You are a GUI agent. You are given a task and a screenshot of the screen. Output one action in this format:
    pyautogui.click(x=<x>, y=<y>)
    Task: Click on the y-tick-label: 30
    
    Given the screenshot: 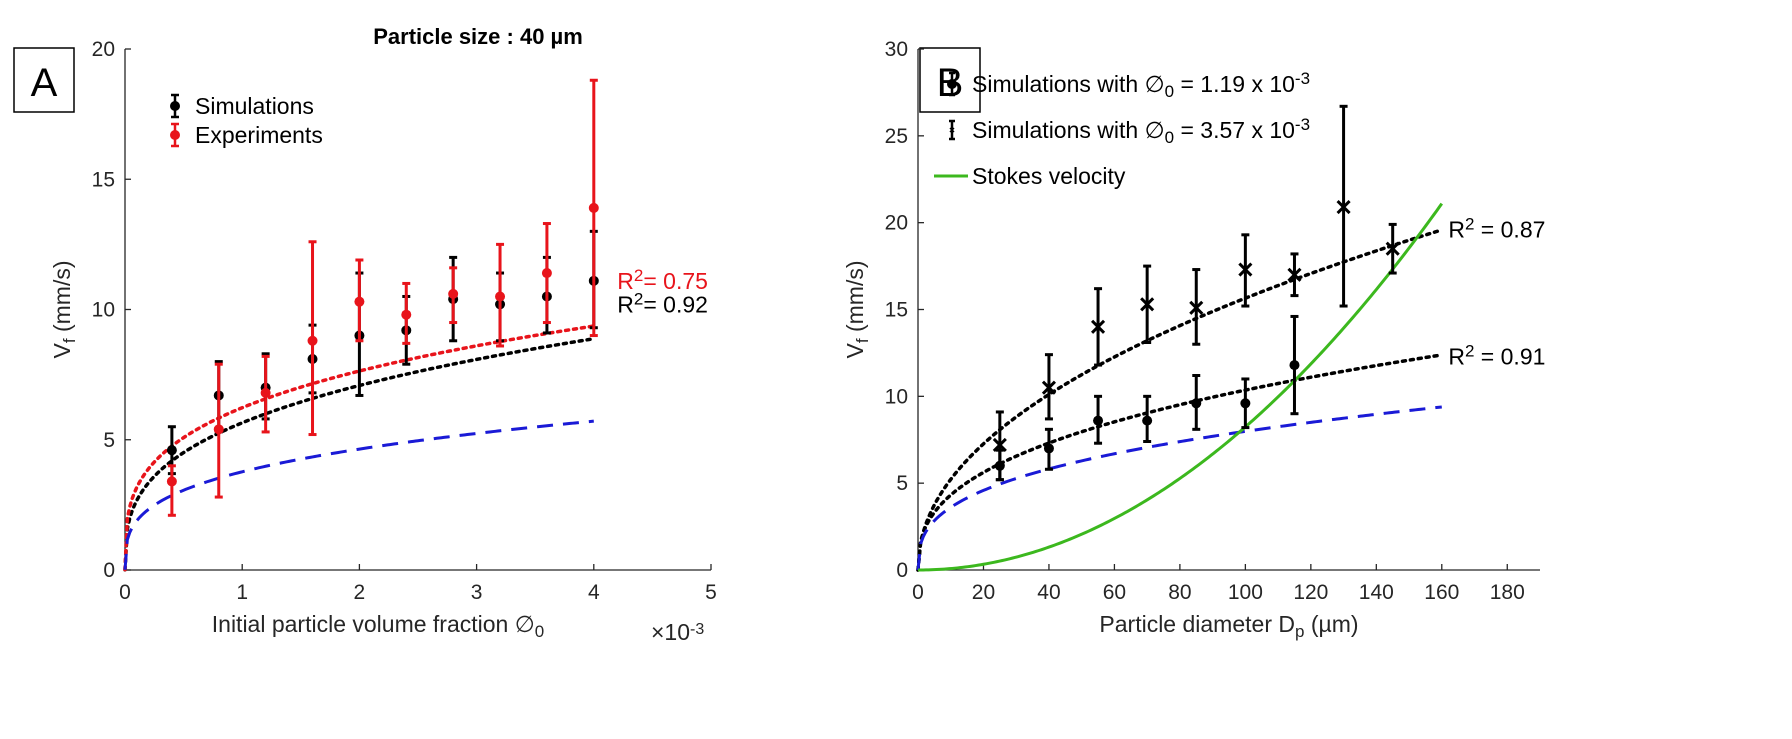 What is the action you would take?
    pyautogui.click(x=896, y=49)
    